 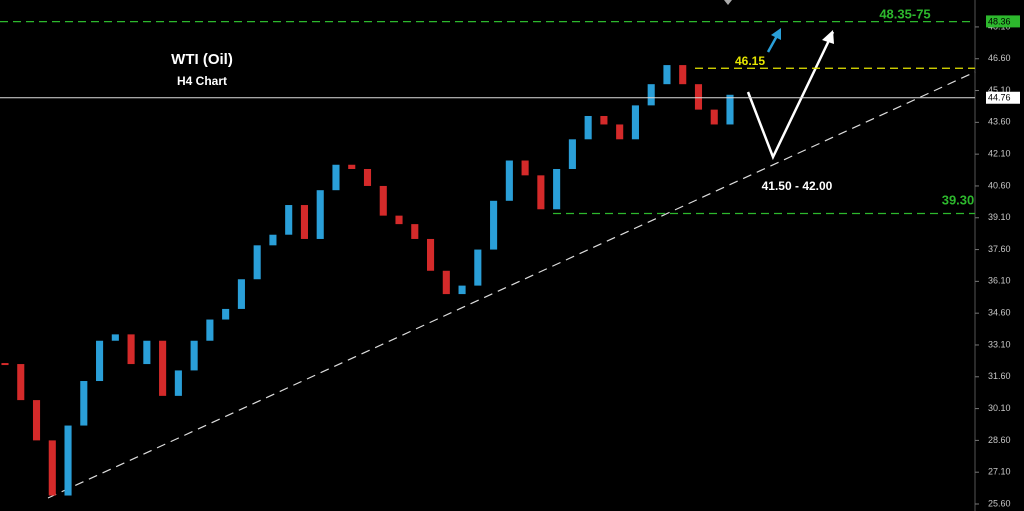 What do you see at coordinates (999, 503) in the screenshot?
I see `y-tick-label: 25.60` at bounding box center [999, 503].